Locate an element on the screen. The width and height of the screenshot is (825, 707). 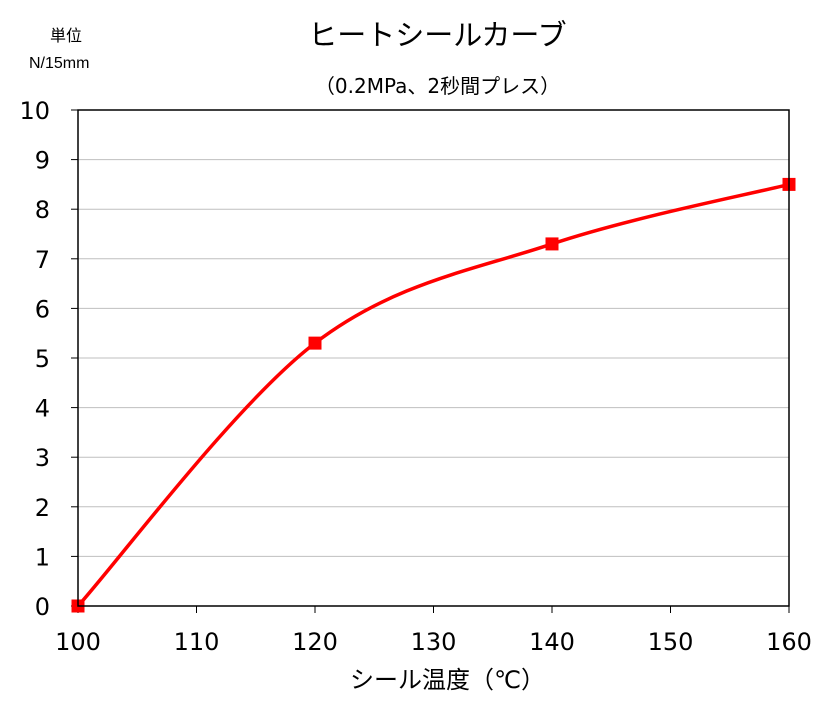
y-unit-value: N/15mm is located at coordinates (59, 63).